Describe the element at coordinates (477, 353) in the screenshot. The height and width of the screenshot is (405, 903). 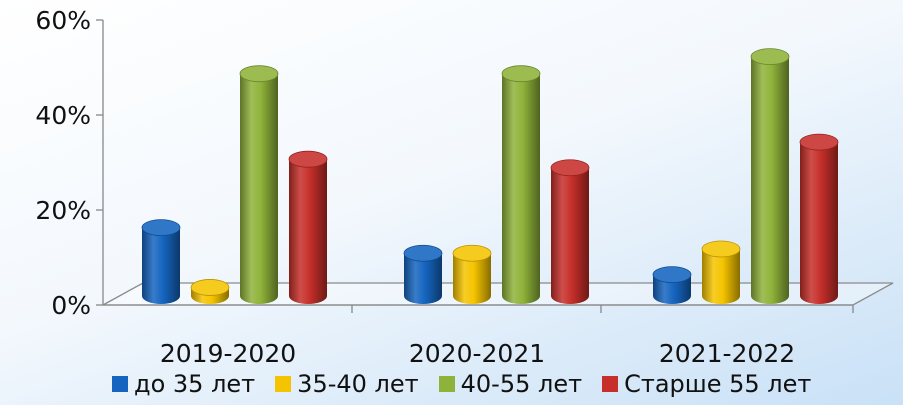
I see `x-tick-label-2020-2021: 2020-2021` at that location.